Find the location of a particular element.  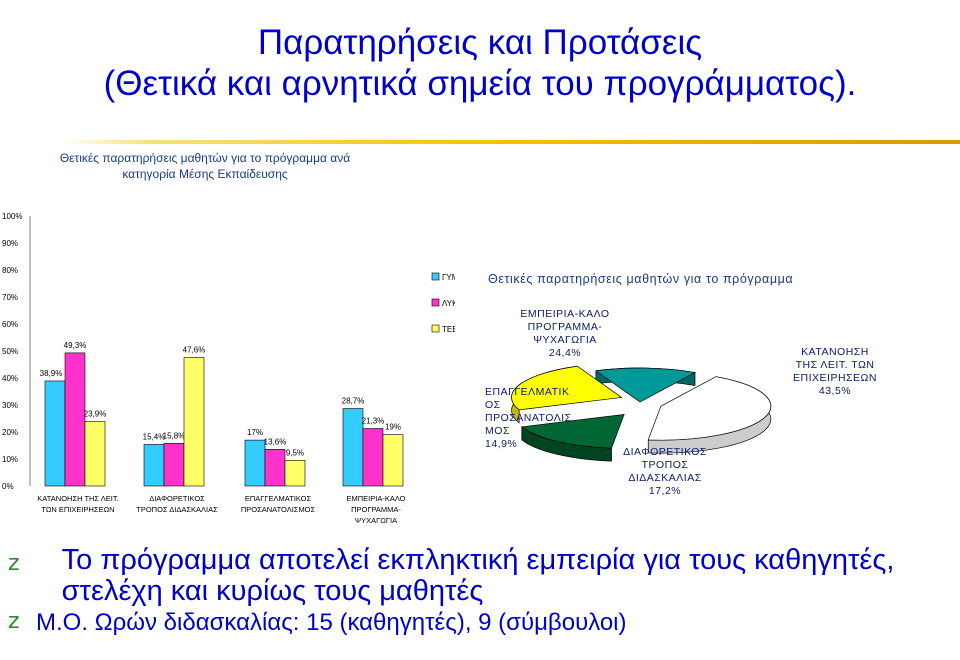

pie-slice-label: ΔΙΑΦΟΡΕΤΙΚΟΣ is located at coordinates (665, 452).